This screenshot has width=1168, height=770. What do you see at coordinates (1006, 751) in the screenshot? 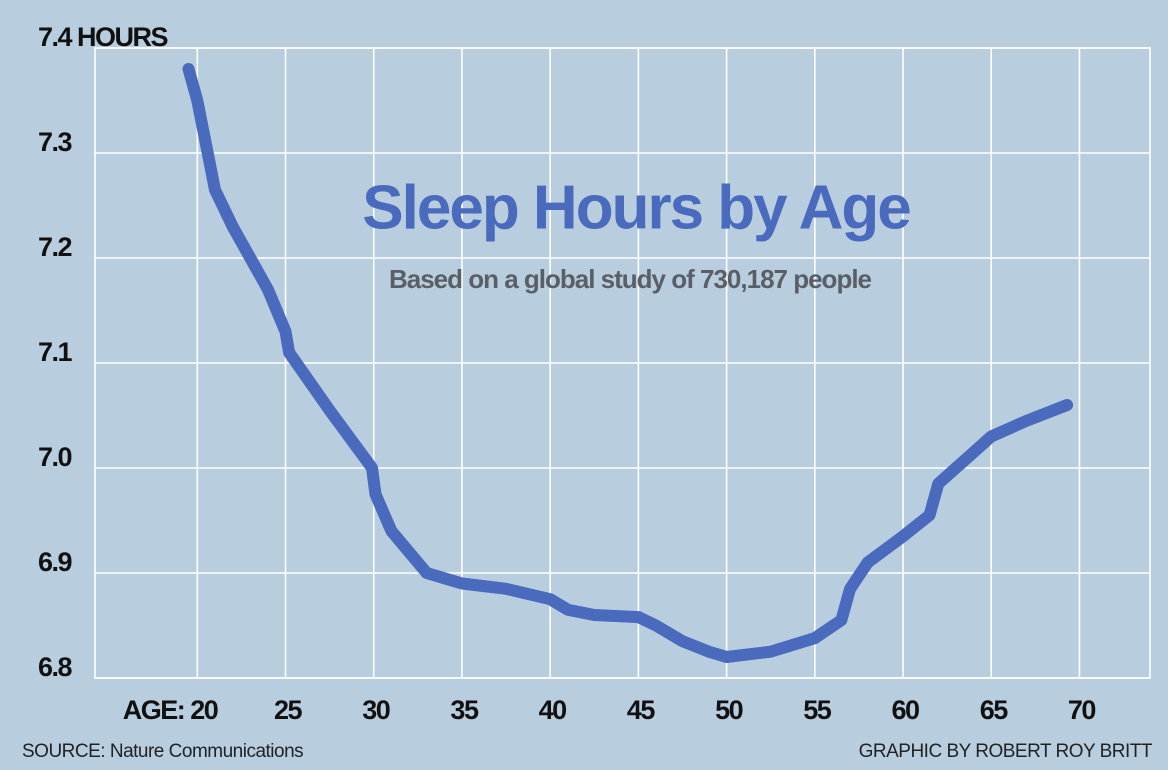
I see `credit: GRAPHIC BY ROBERT ROY BRITT` at bounding box center [1006, 751].